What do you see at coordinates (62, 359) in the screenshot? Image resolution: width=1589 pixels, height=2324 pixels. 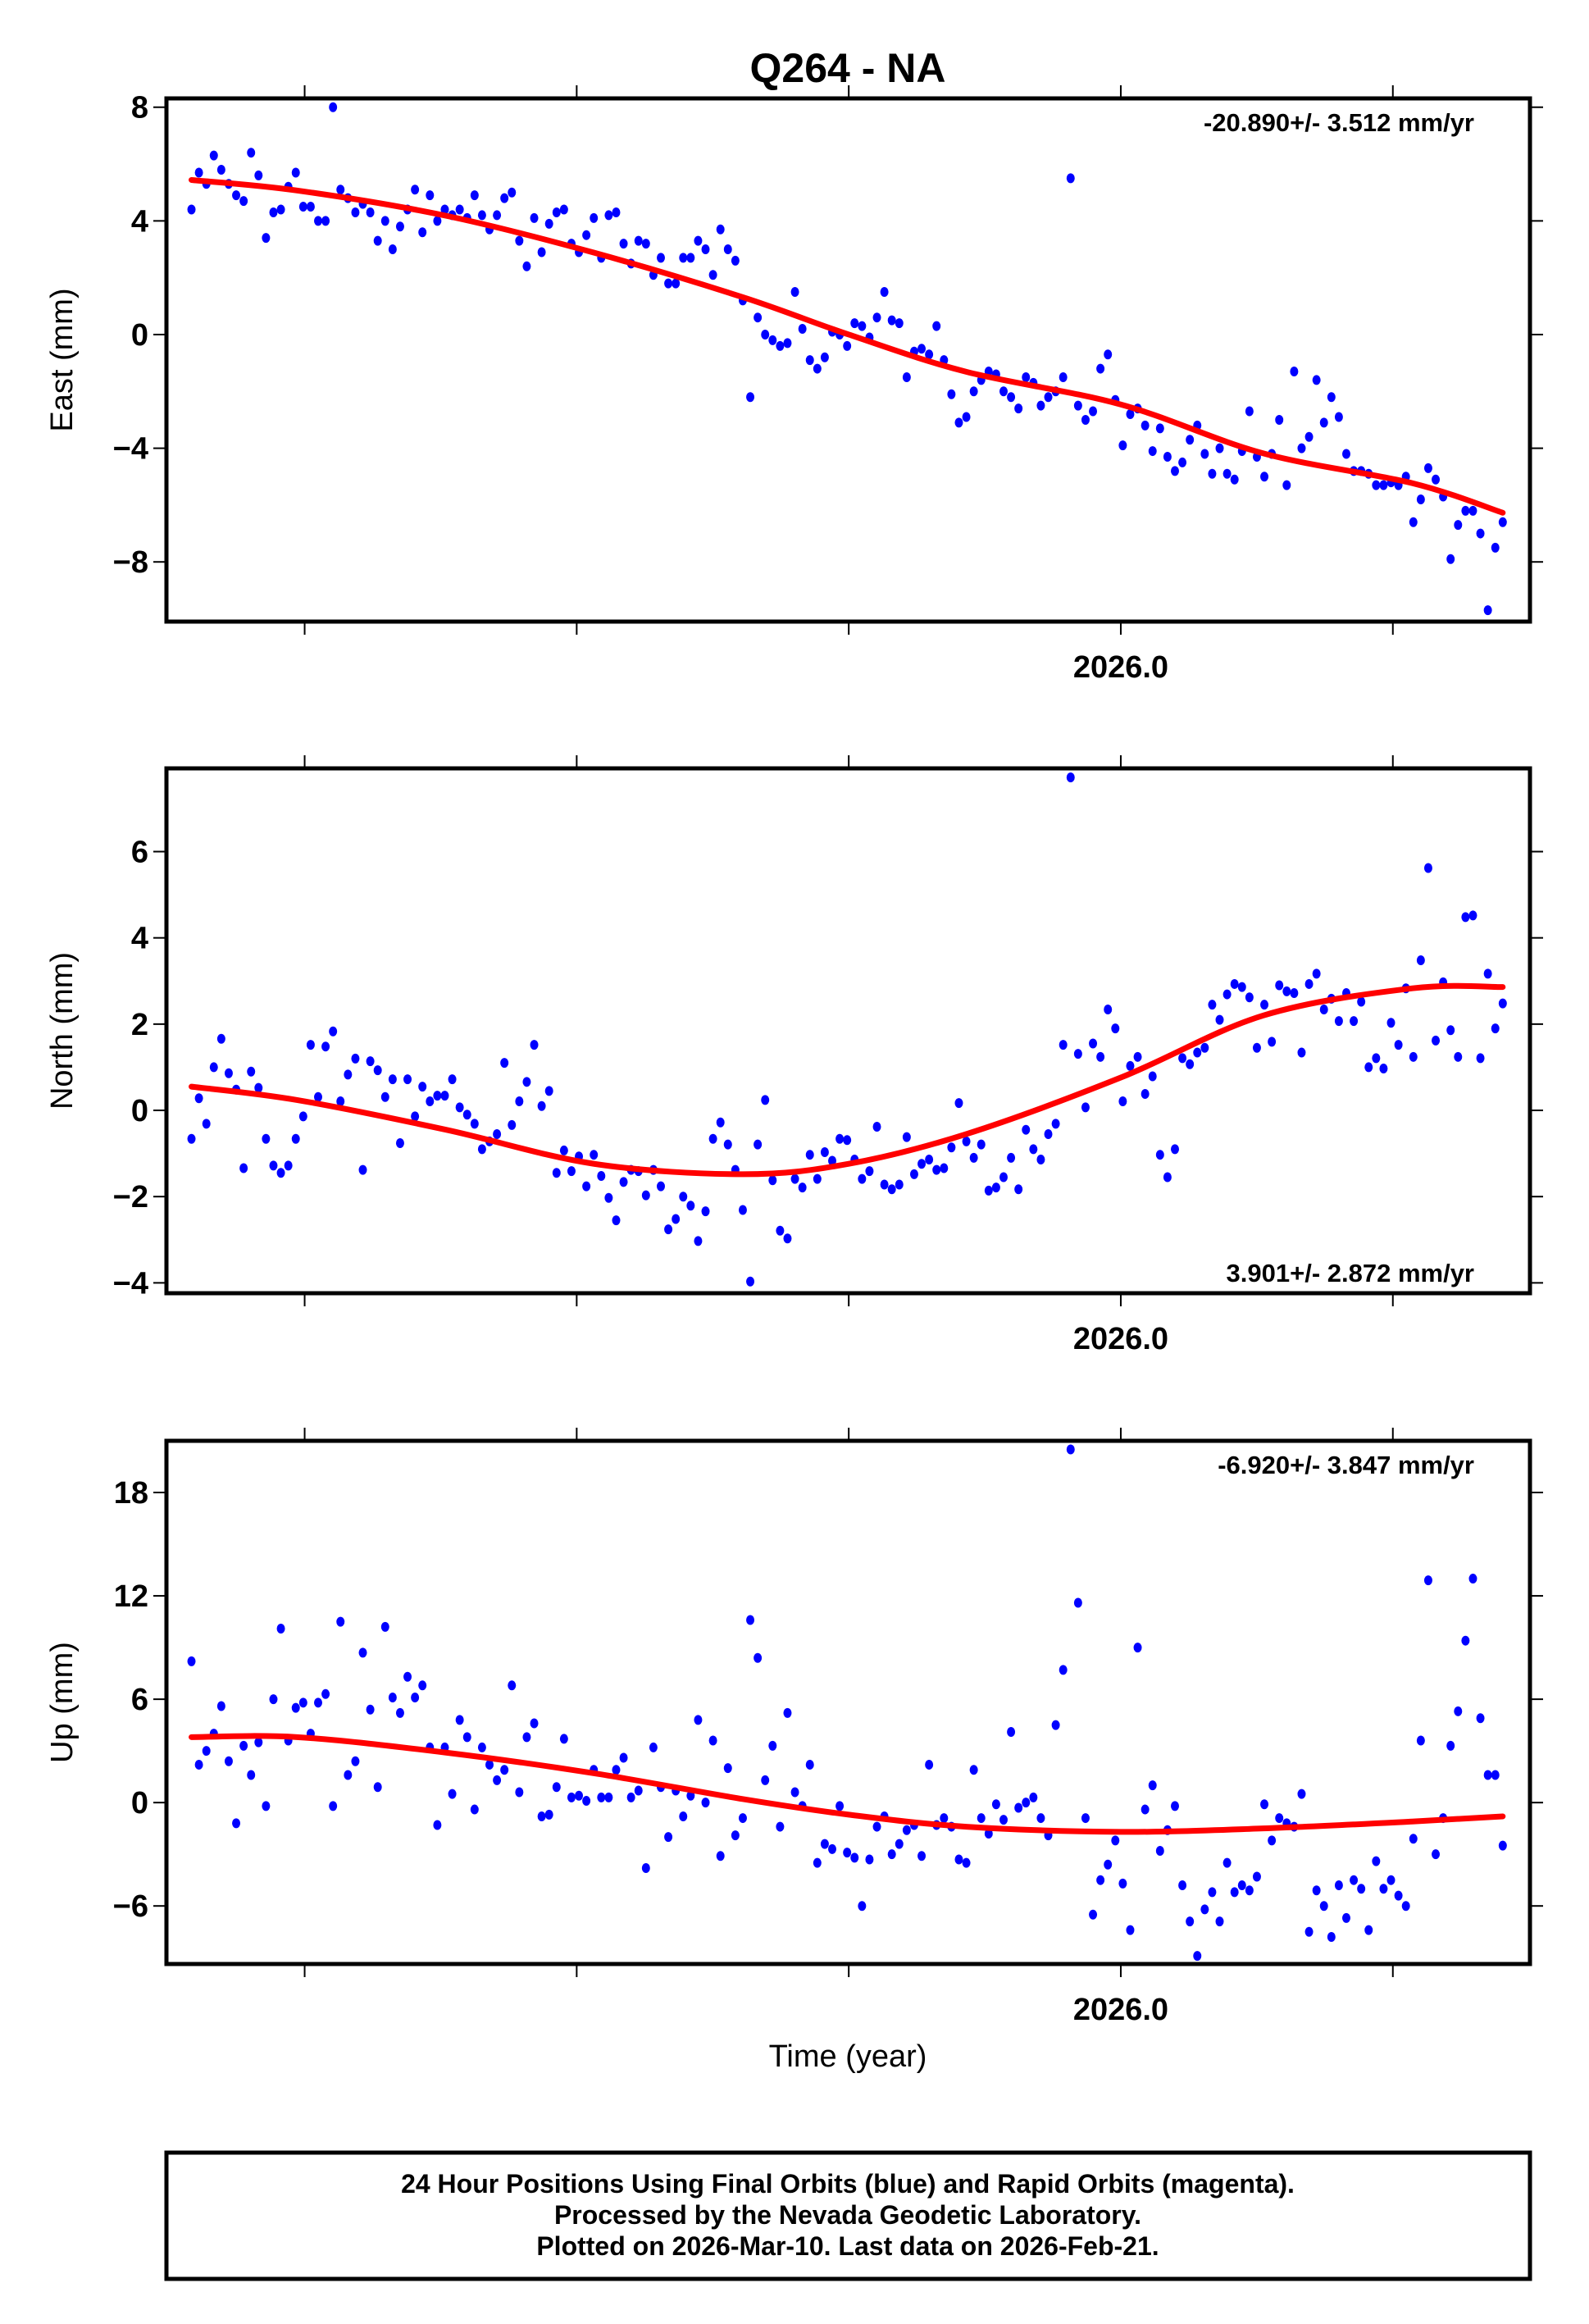 I see `east-axis-label: East (mm)` at bounding box center [62, 359].